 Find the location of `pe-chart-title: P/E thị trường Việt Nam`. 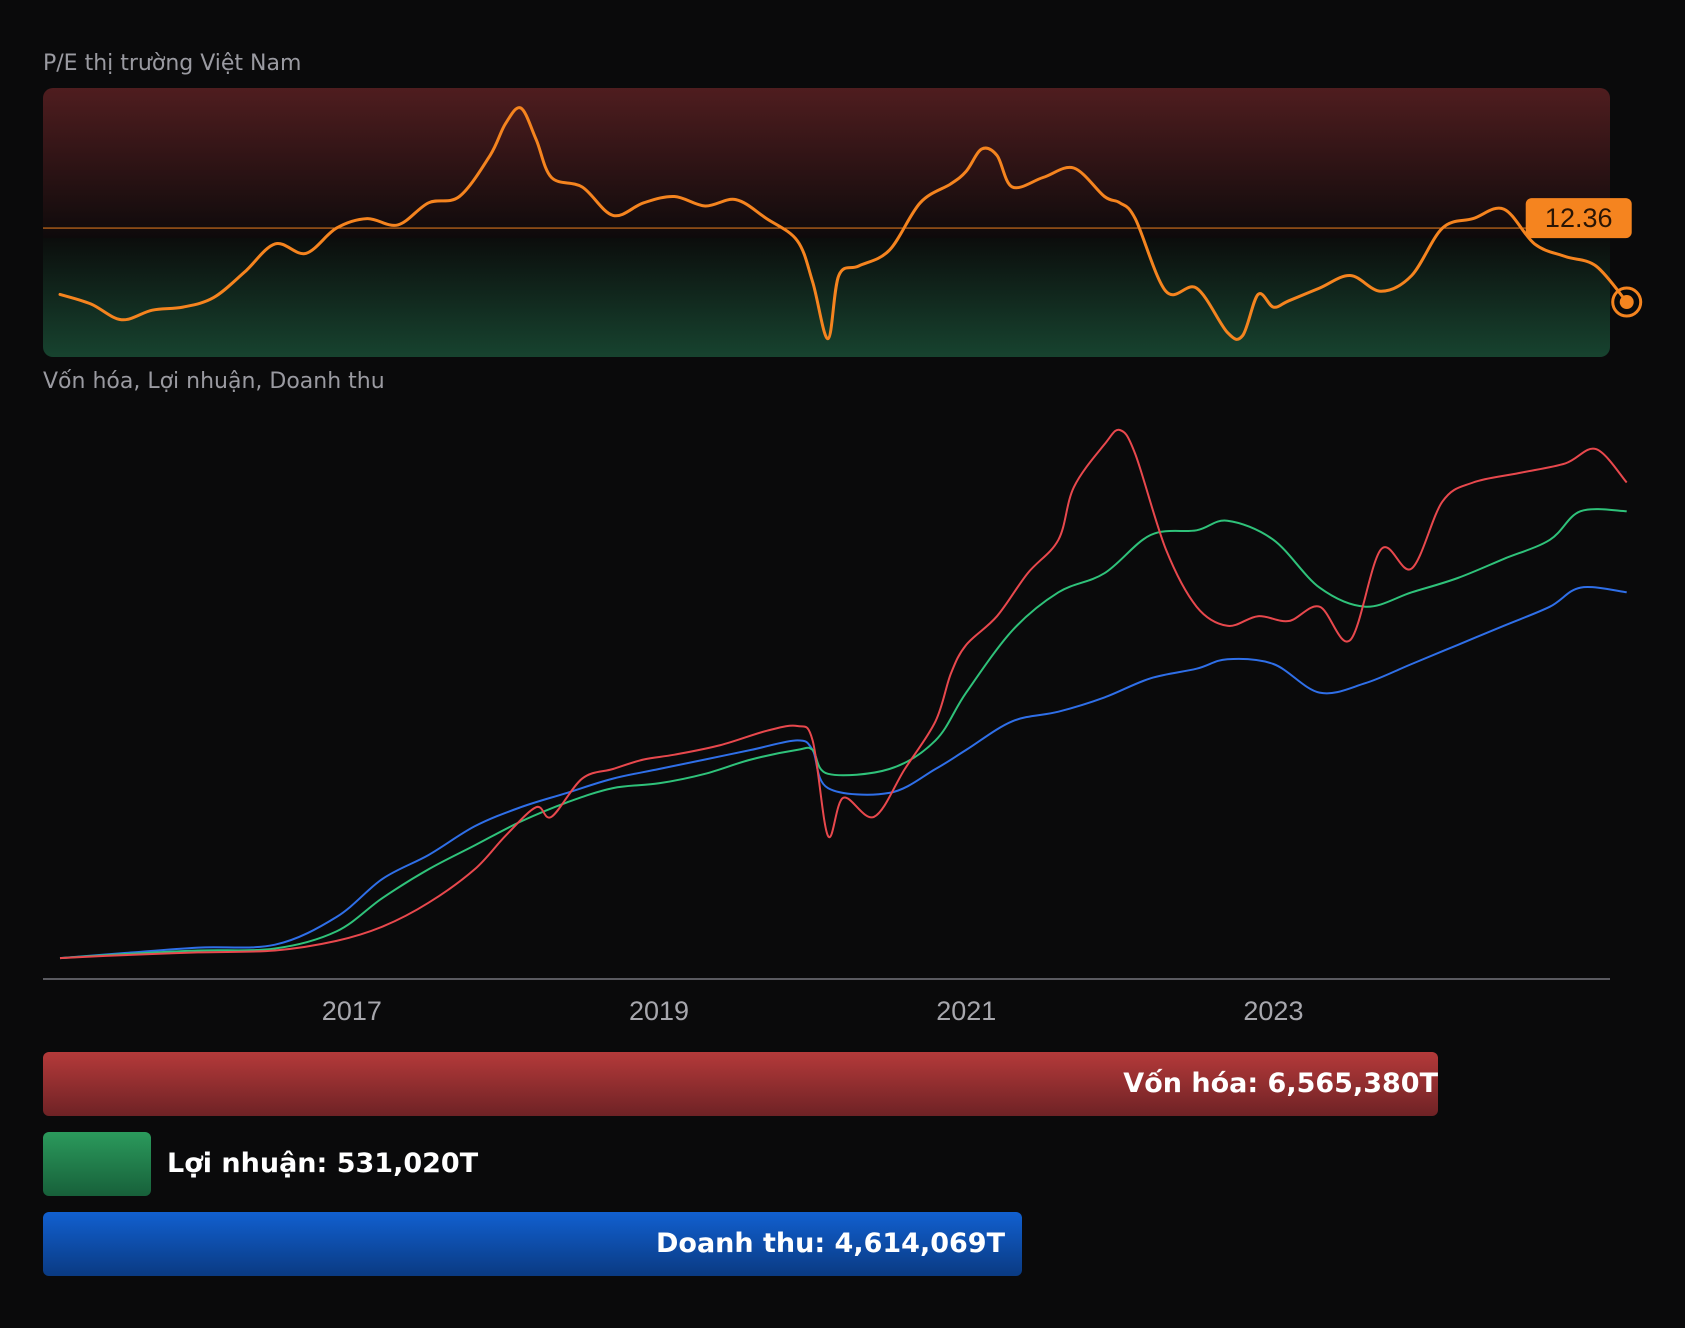

pe-chart-title: P/E thị trường Việt Nam is located at coordinates (172, 63).